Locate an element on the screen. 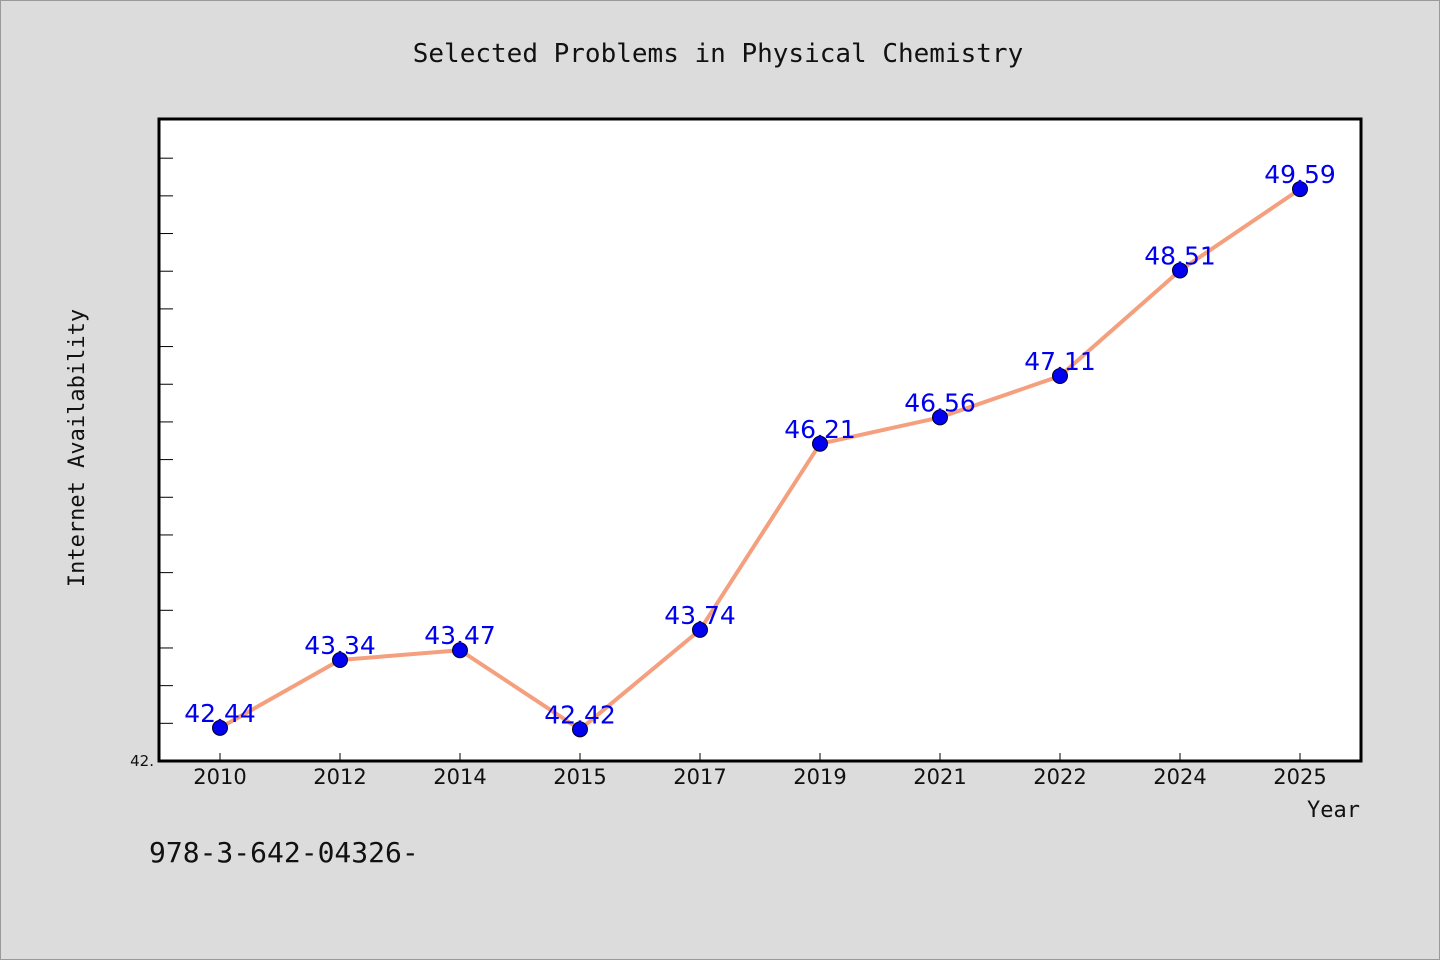 The width and height of the screenshot is (1440, 960). x-tick-label: 2012 is located at coordinates (339, 777).